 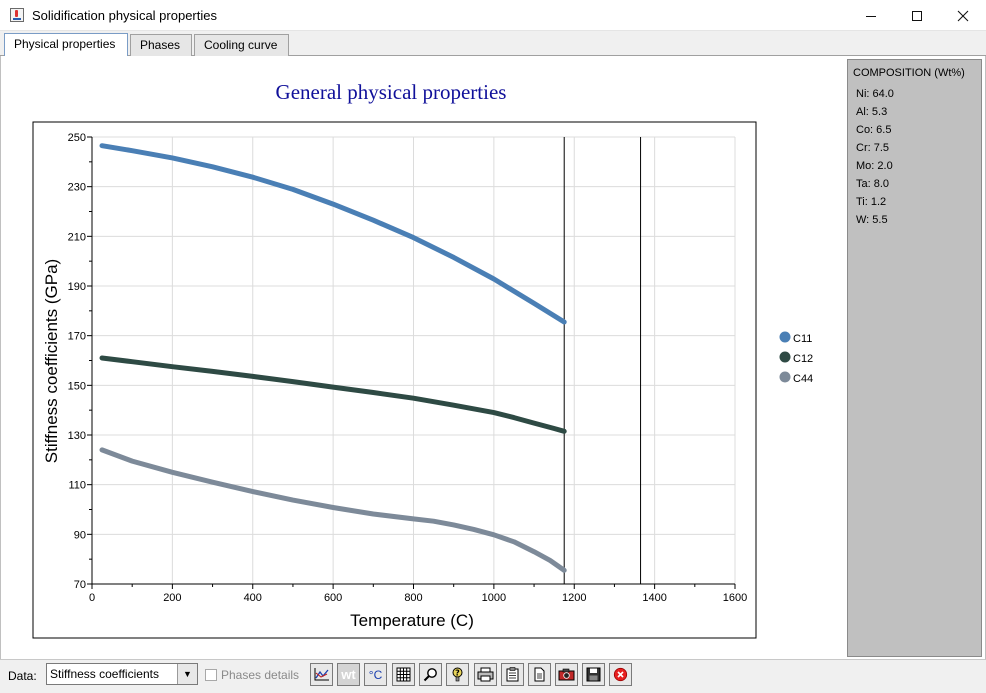 What do you see at coordinates (873, 148) in the screenshot?
I see `composition-item-cr: Cr: 7.5` at bounding box center [873, 148].